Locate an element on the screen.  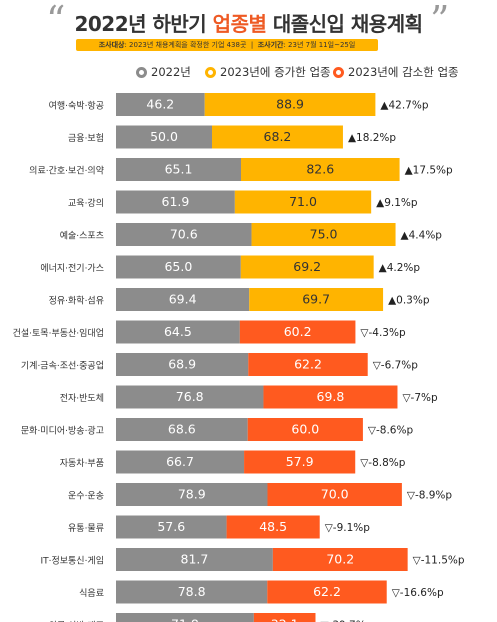
value-label-2022: 65.1 is located at coordinates (179, 169).